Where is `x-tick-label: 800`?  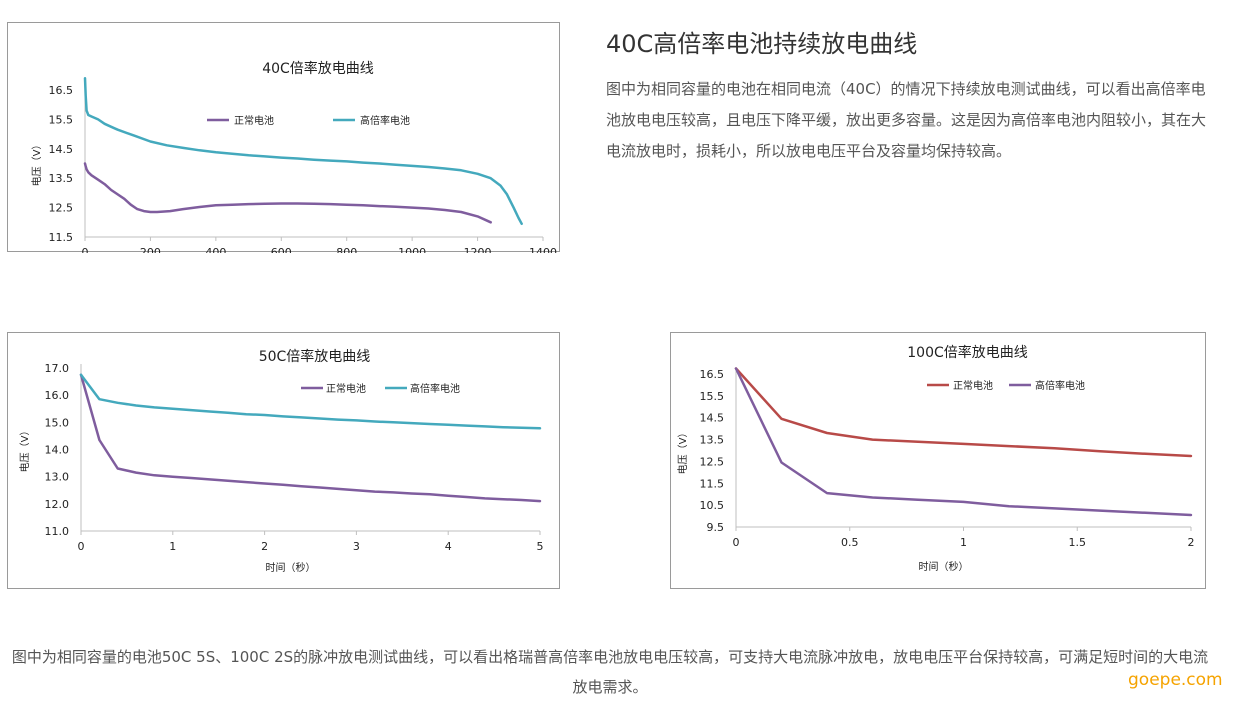
x-tick-label: 800 is located at coordinates (346, 249).